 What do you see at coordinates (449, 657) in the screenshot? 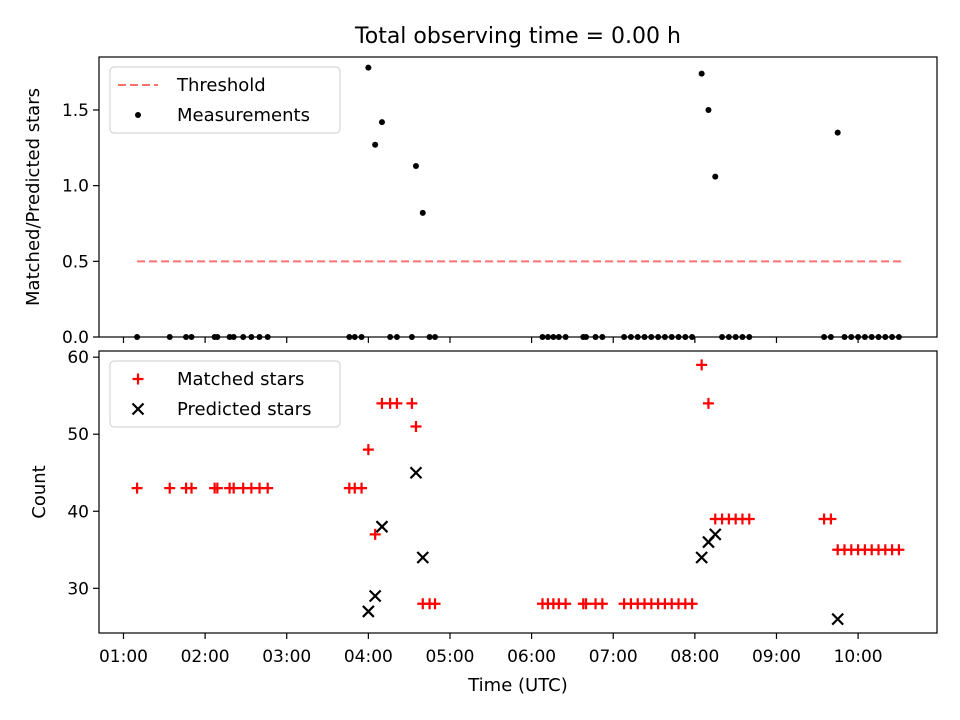
I see `count-x-tick-label: 05:00` at bounding box center [449, 657].